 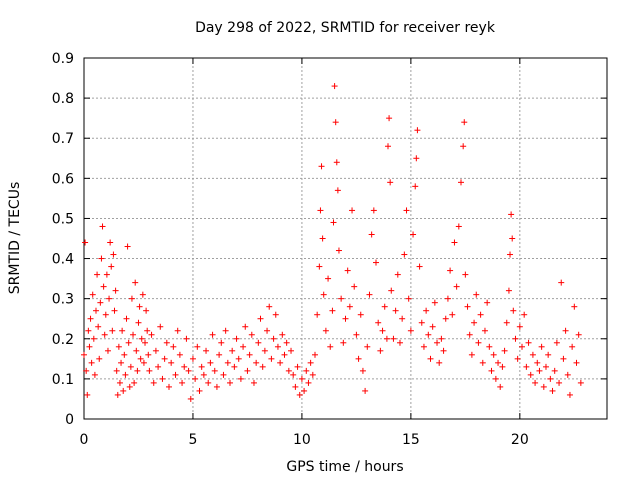 What do you see at coordinates (69, 420) in the screenshot?
I see `y-tick-label: 0` at bounding box center [69, 420].